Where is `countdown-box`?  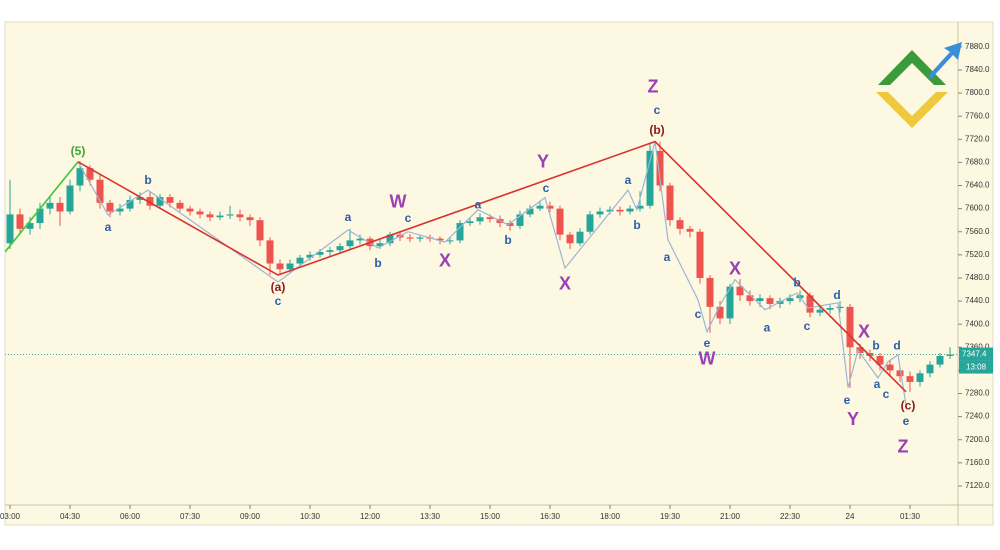
countdown-box is located at coordinates (976, 367).